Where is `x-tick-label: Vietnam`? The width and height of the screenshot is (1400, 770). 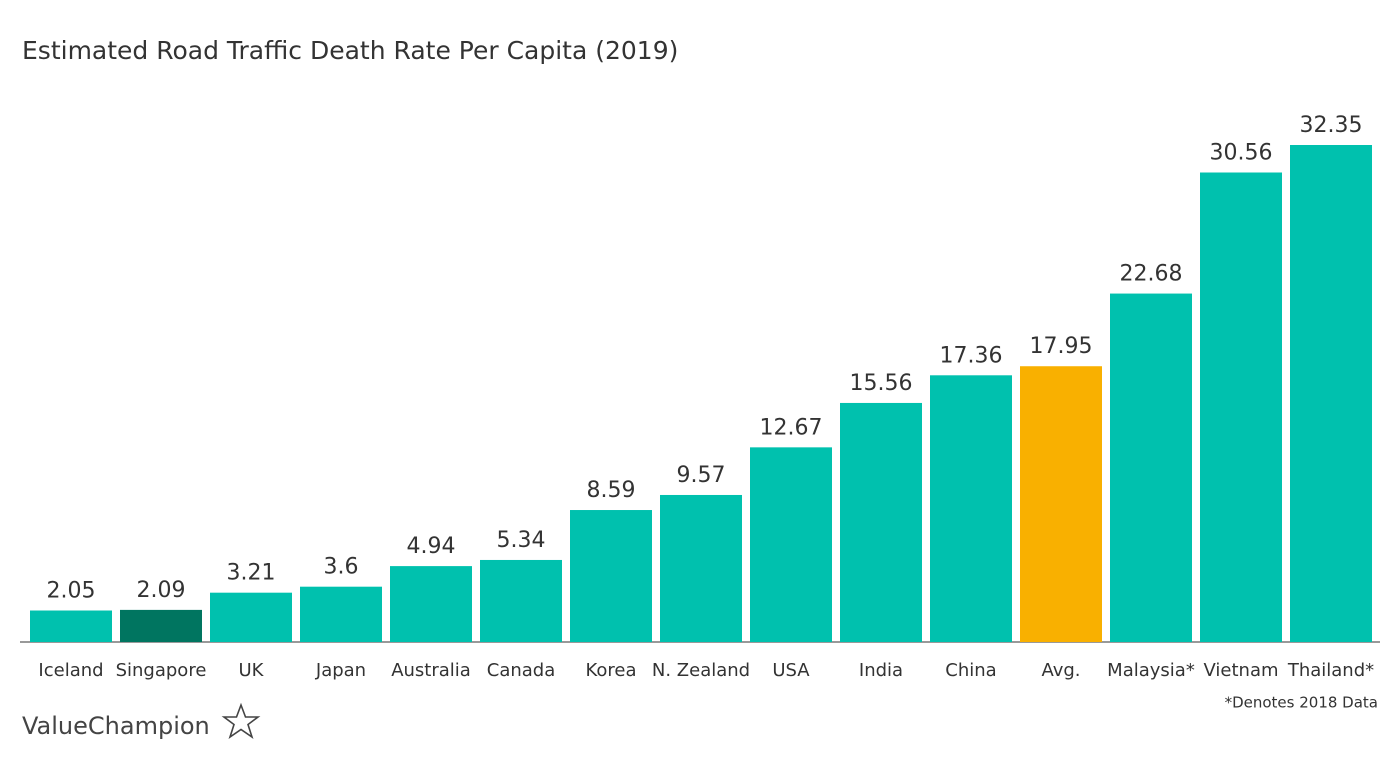
x-tick-label: Vietnam is located at coordinates (1240, 670).